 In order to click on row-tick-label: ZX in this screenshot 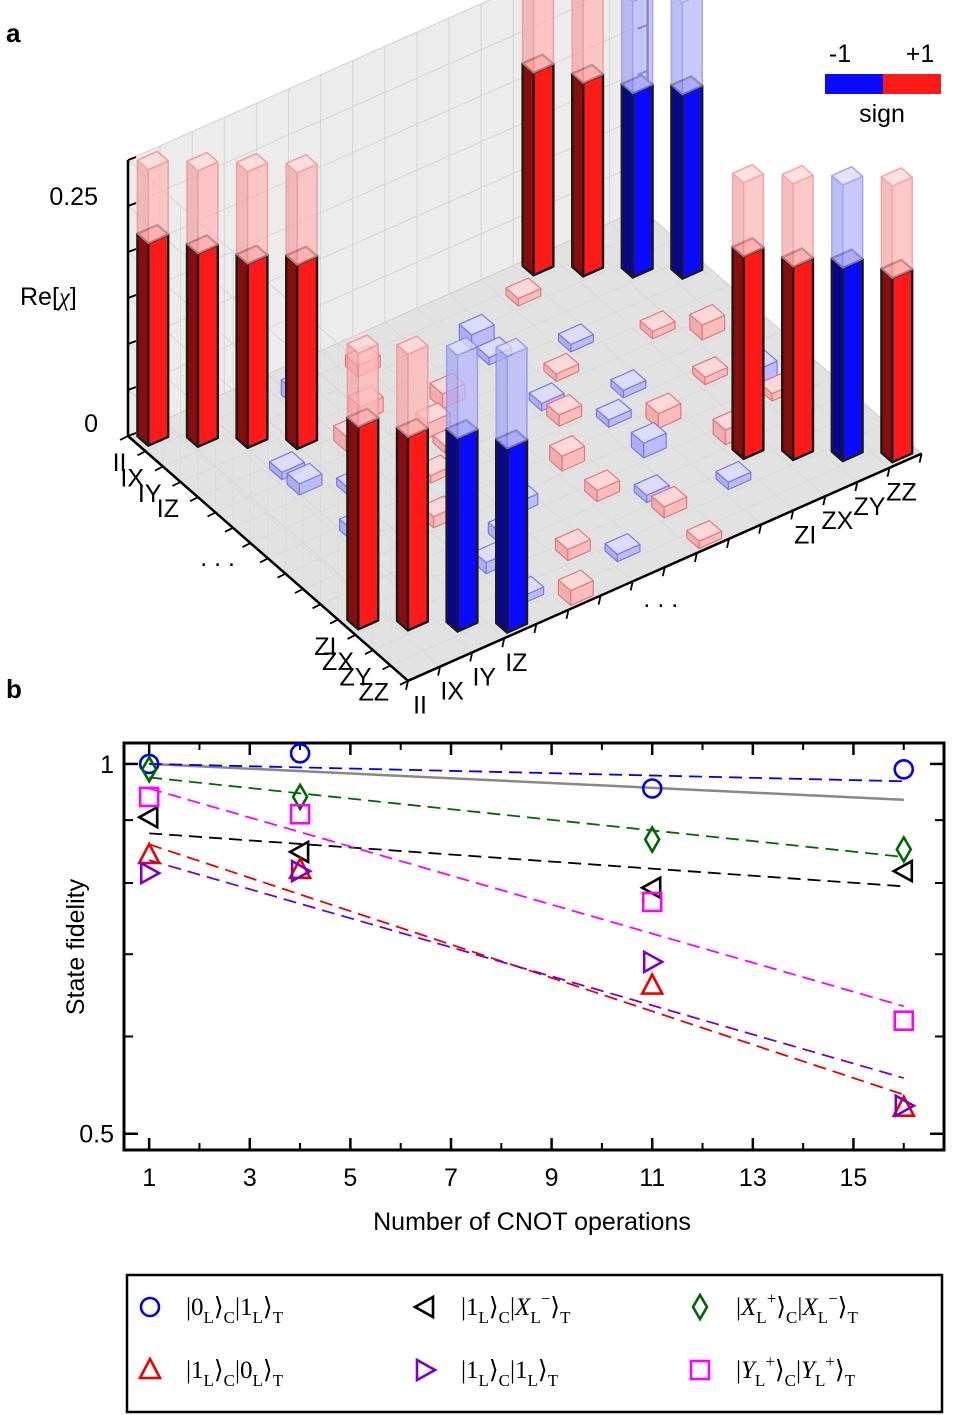, I will do `click(338, 662)`.